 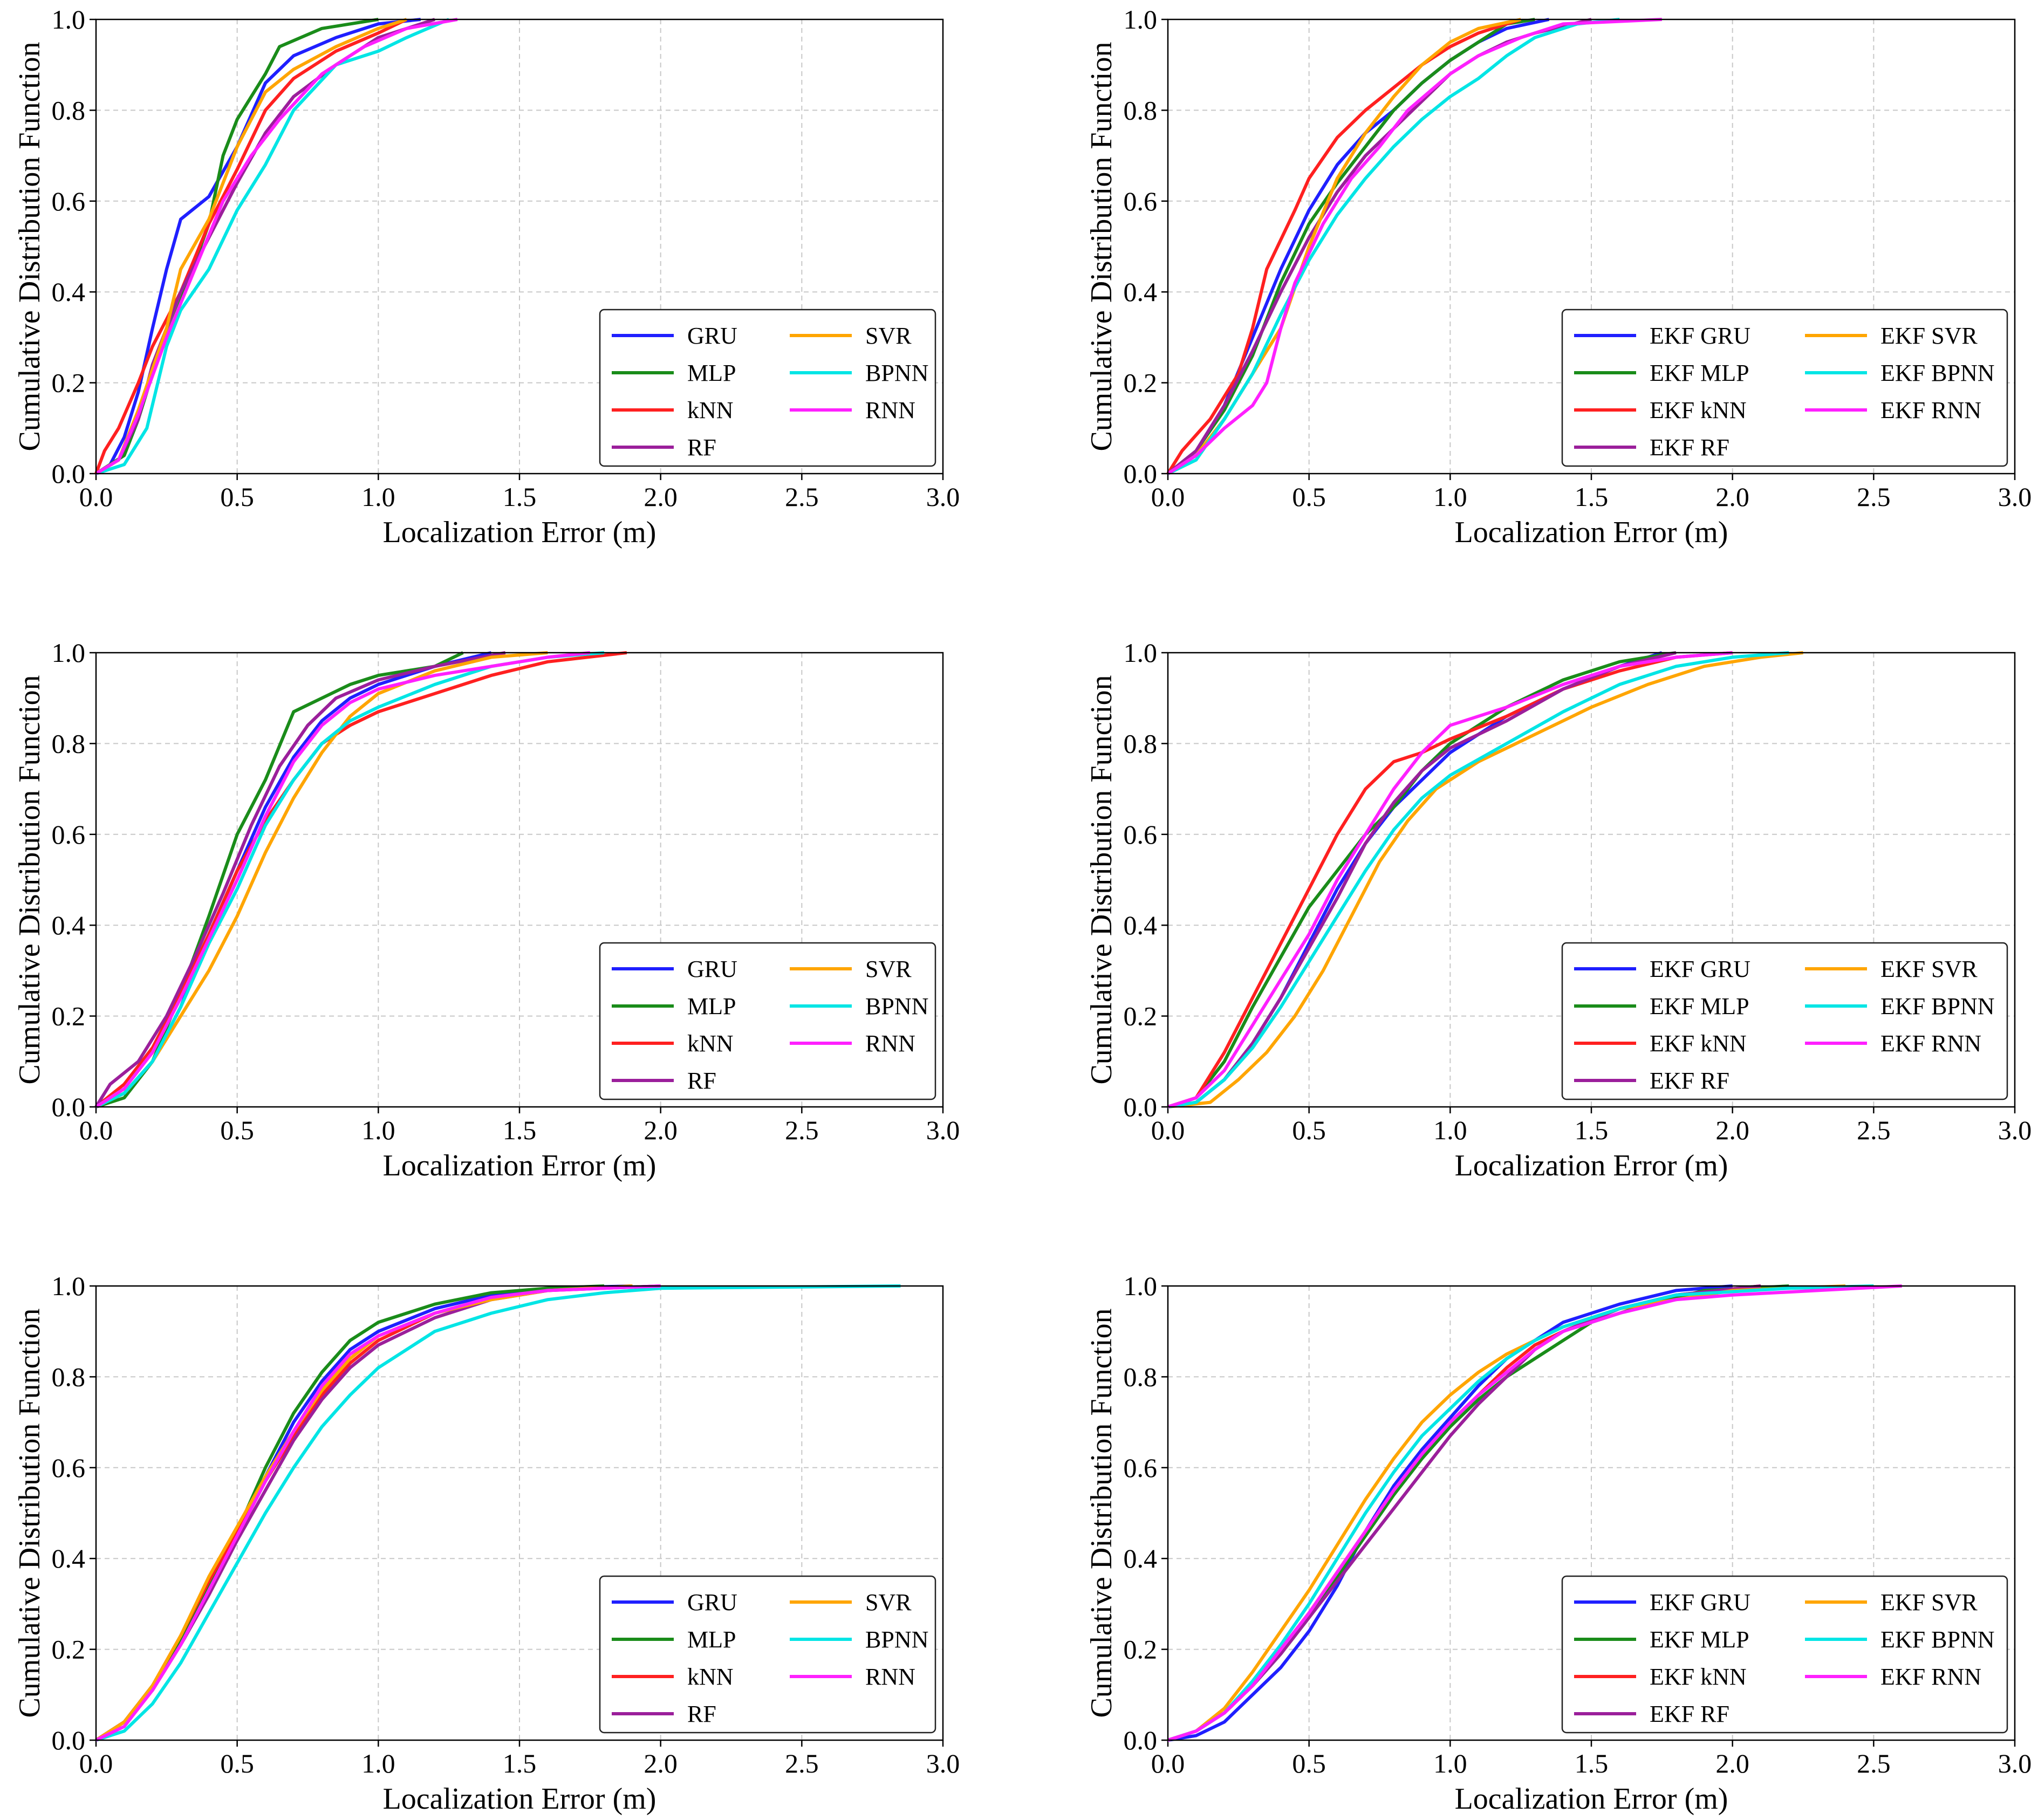 I want to click on legend-label-mlp: EKF MLP, so click(x=1699, y=1639).